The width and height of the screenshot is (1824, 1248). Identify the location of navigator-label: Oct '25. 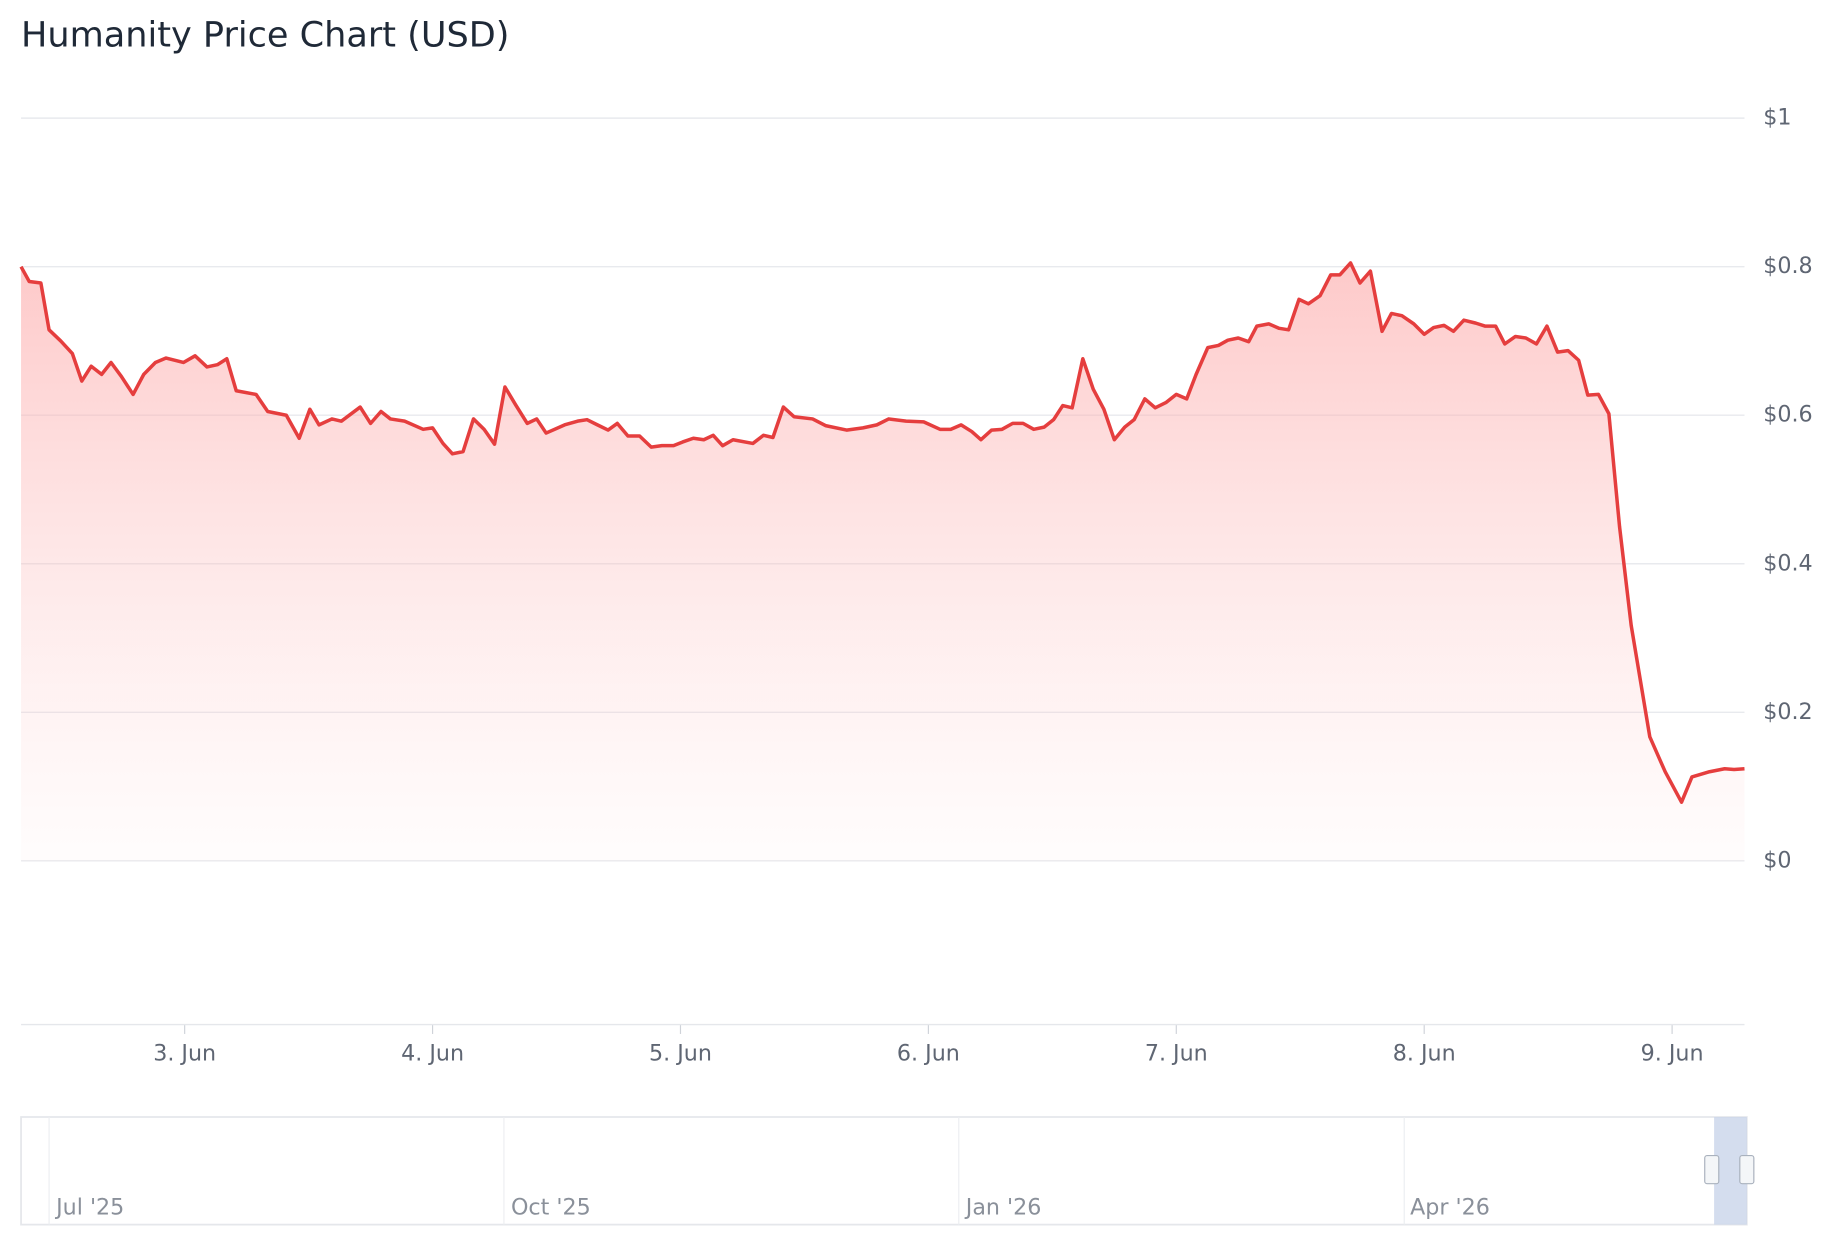
(551, 1208).